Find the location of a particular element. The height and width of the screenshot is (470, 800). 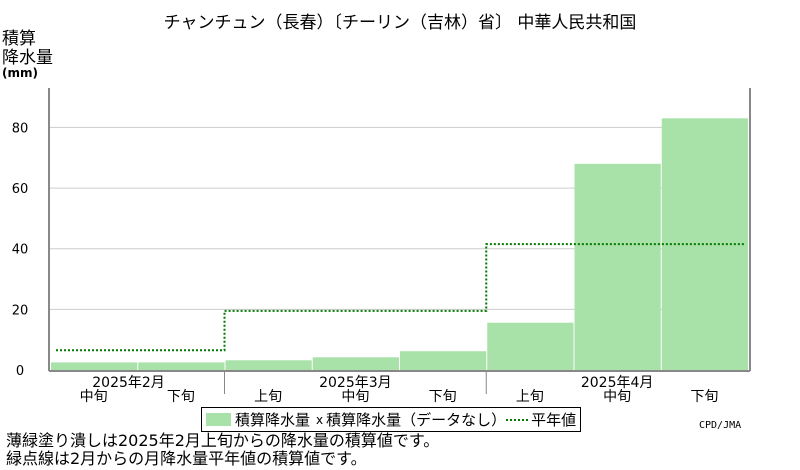

note-dotted: 緑点線は2月からの月降水量平年値の積算値です。 is located at coordinates (186, 458).